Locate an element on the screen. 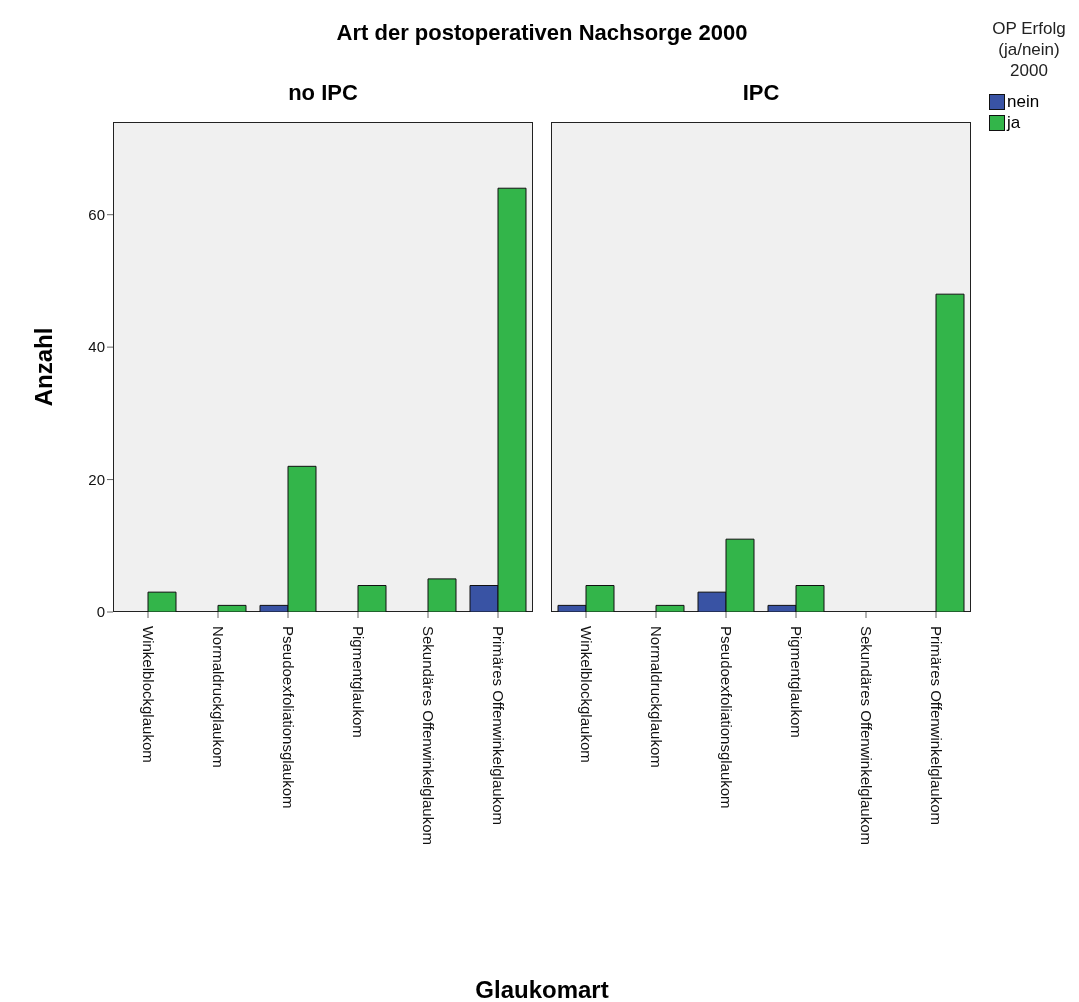  y-tick-label: 60 is located at coordinates (96, 215).